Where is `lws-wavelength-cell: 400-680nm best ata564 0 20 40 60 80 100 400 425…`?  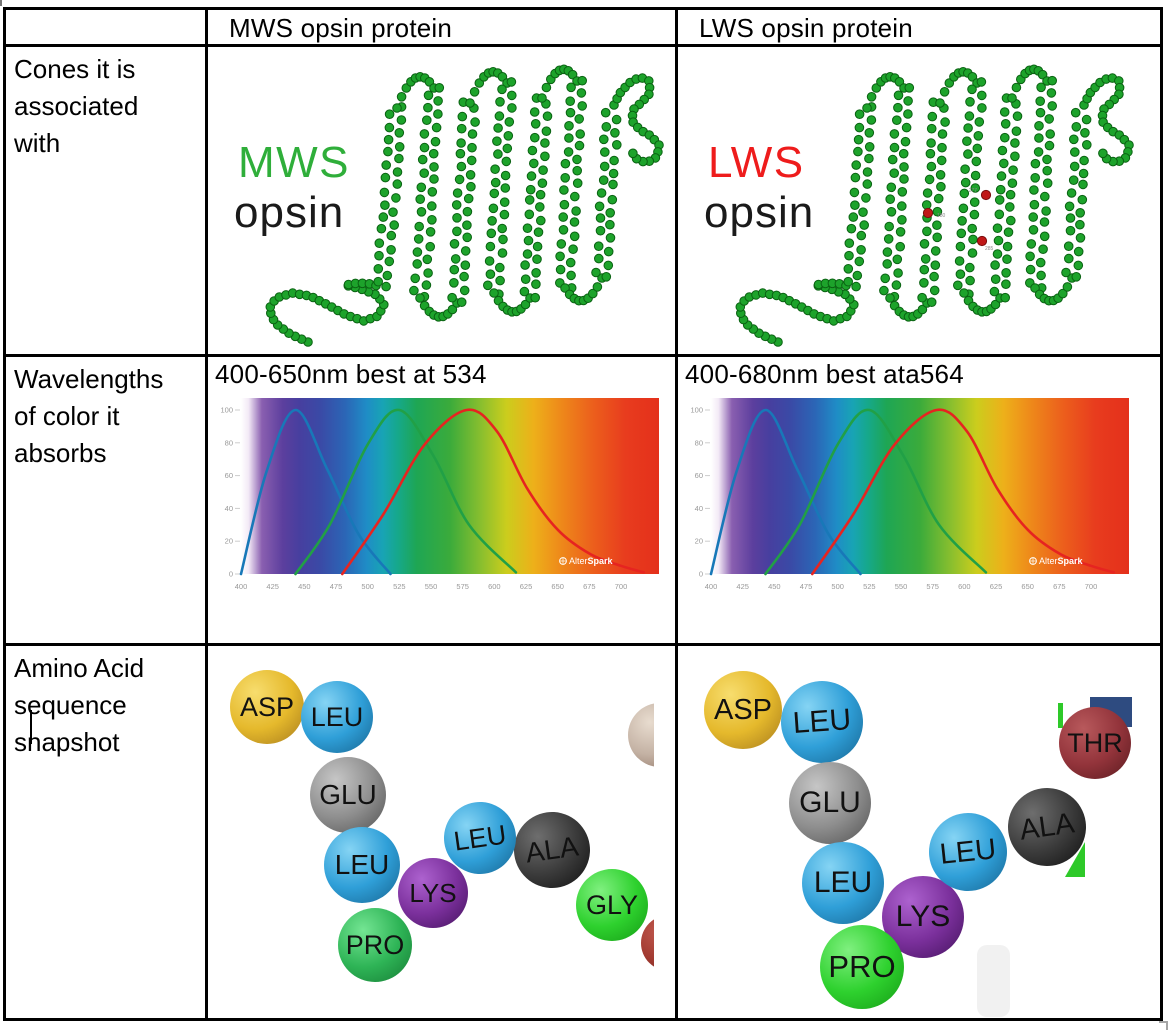
lws-wavelength-cell: 400-680nm best ata564 0 20 40 60 80 100 400 425… is located at coordinates (919, 500).